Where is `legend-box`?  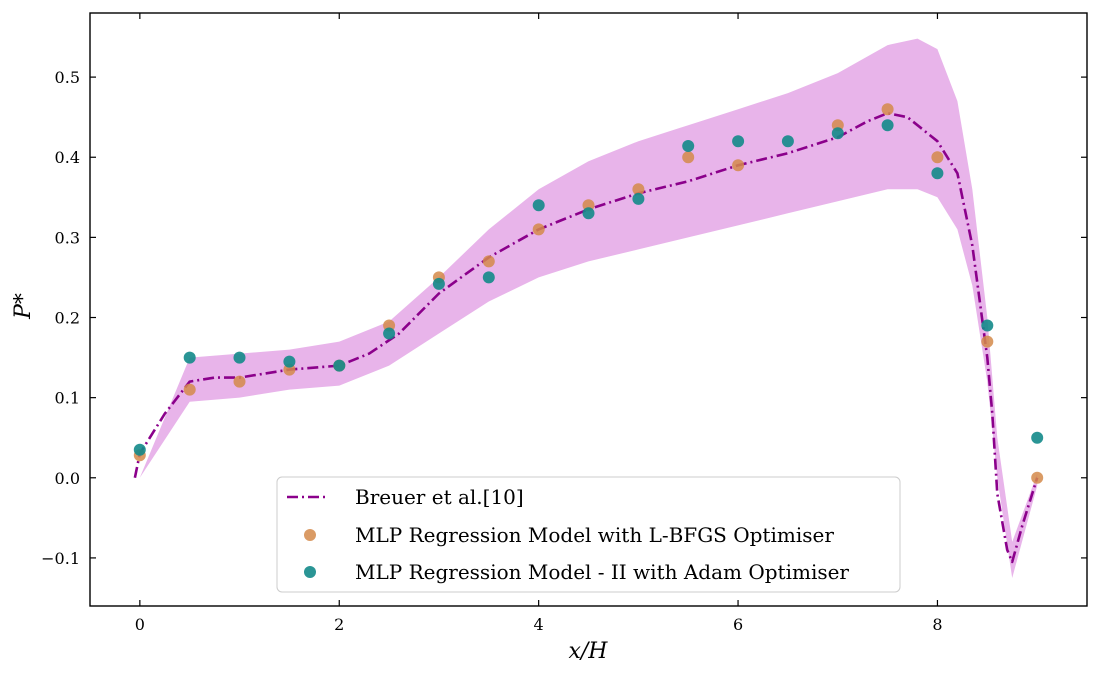
legend-box is located at coordinates (588, 534).